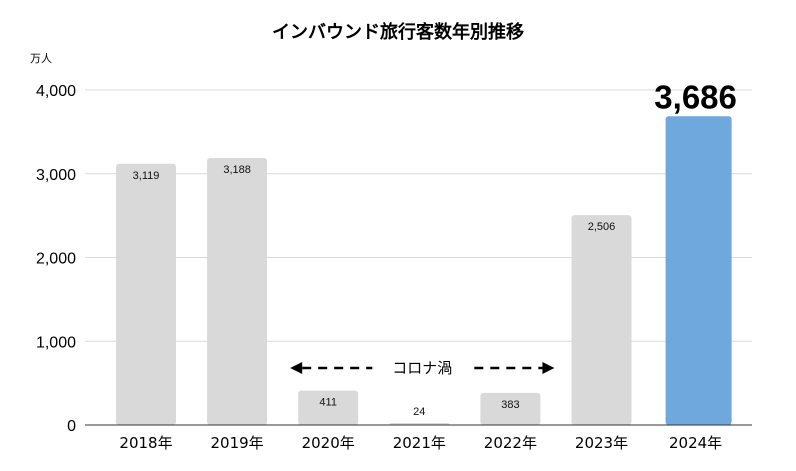 The image size is (796, 471). Describe the element at coordinates (237, 443) in the screenshot. I see `x-tick-label: 2019年` at that location.